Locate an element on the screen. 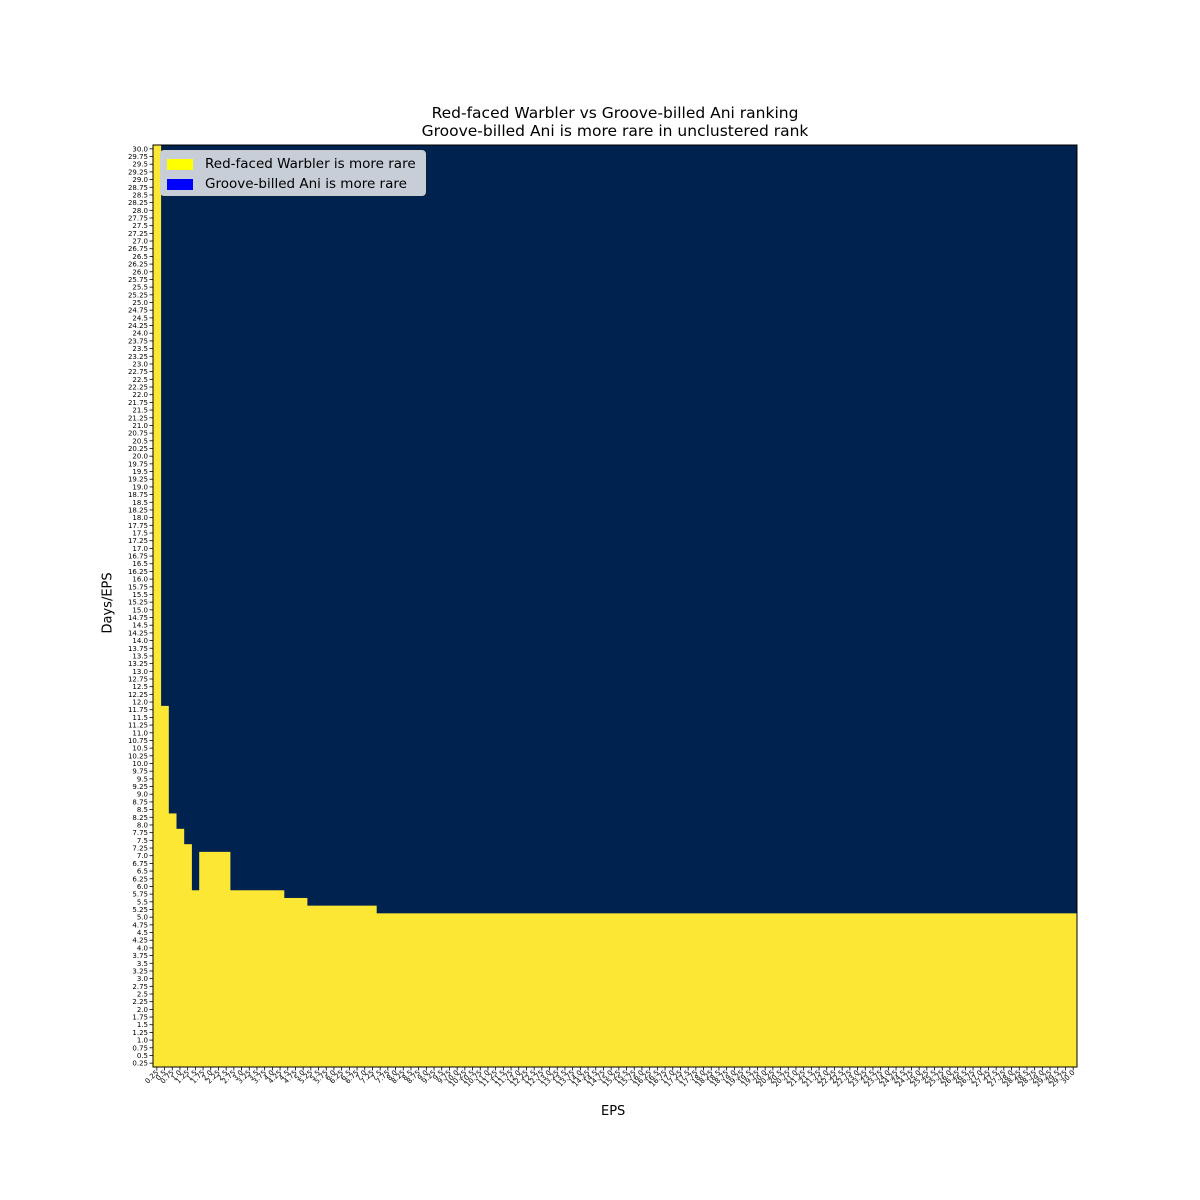  y-tick-label: 2.5 is located at coordinates (142, 995).